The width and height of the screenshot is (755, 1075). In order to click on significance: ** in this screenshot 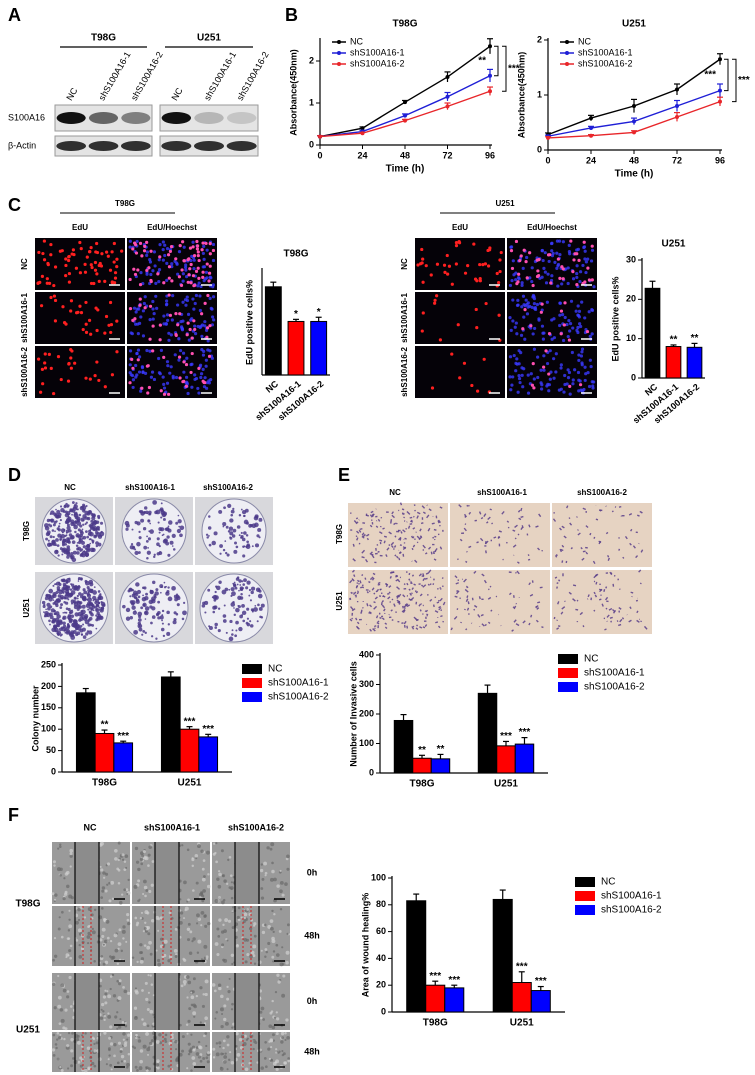, I will do `click(482, 61)`.